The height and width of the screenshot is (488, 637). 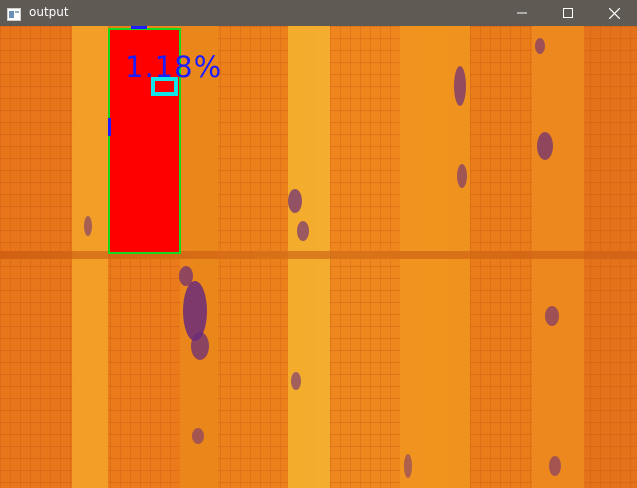 What do you see at coordinates (49, 12) in the screenshot?
I see `window-title: output` at bounding box center [49, 12].